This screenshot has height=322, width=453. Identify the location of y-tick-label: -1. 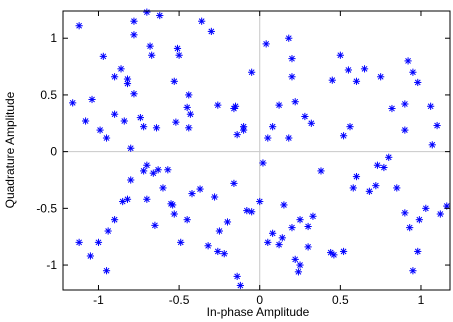
(51, 265).